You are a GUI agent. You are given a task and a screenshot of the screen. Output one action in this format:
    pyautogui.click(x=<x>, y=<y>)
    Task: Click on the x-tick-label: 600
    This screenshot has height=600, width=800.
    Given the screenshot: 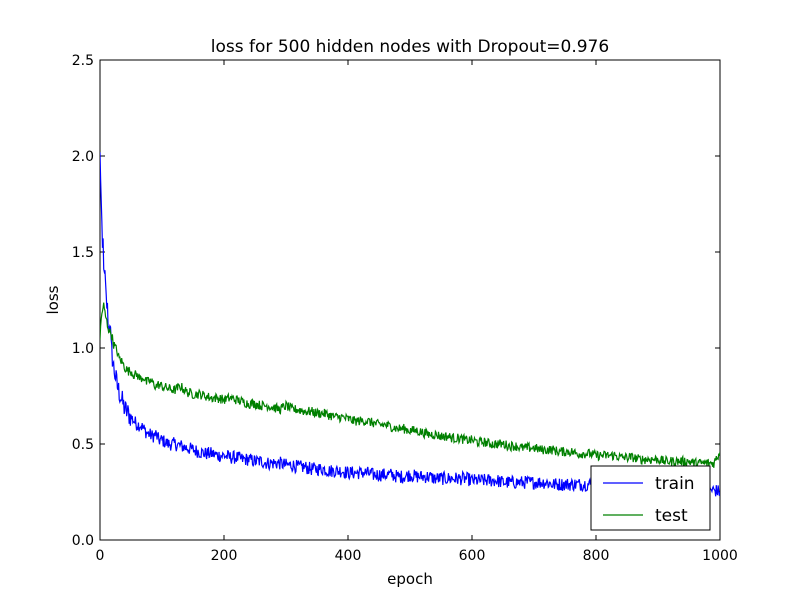 What is the action you would take?
    pyautogui.click(x=472, y=556)
    